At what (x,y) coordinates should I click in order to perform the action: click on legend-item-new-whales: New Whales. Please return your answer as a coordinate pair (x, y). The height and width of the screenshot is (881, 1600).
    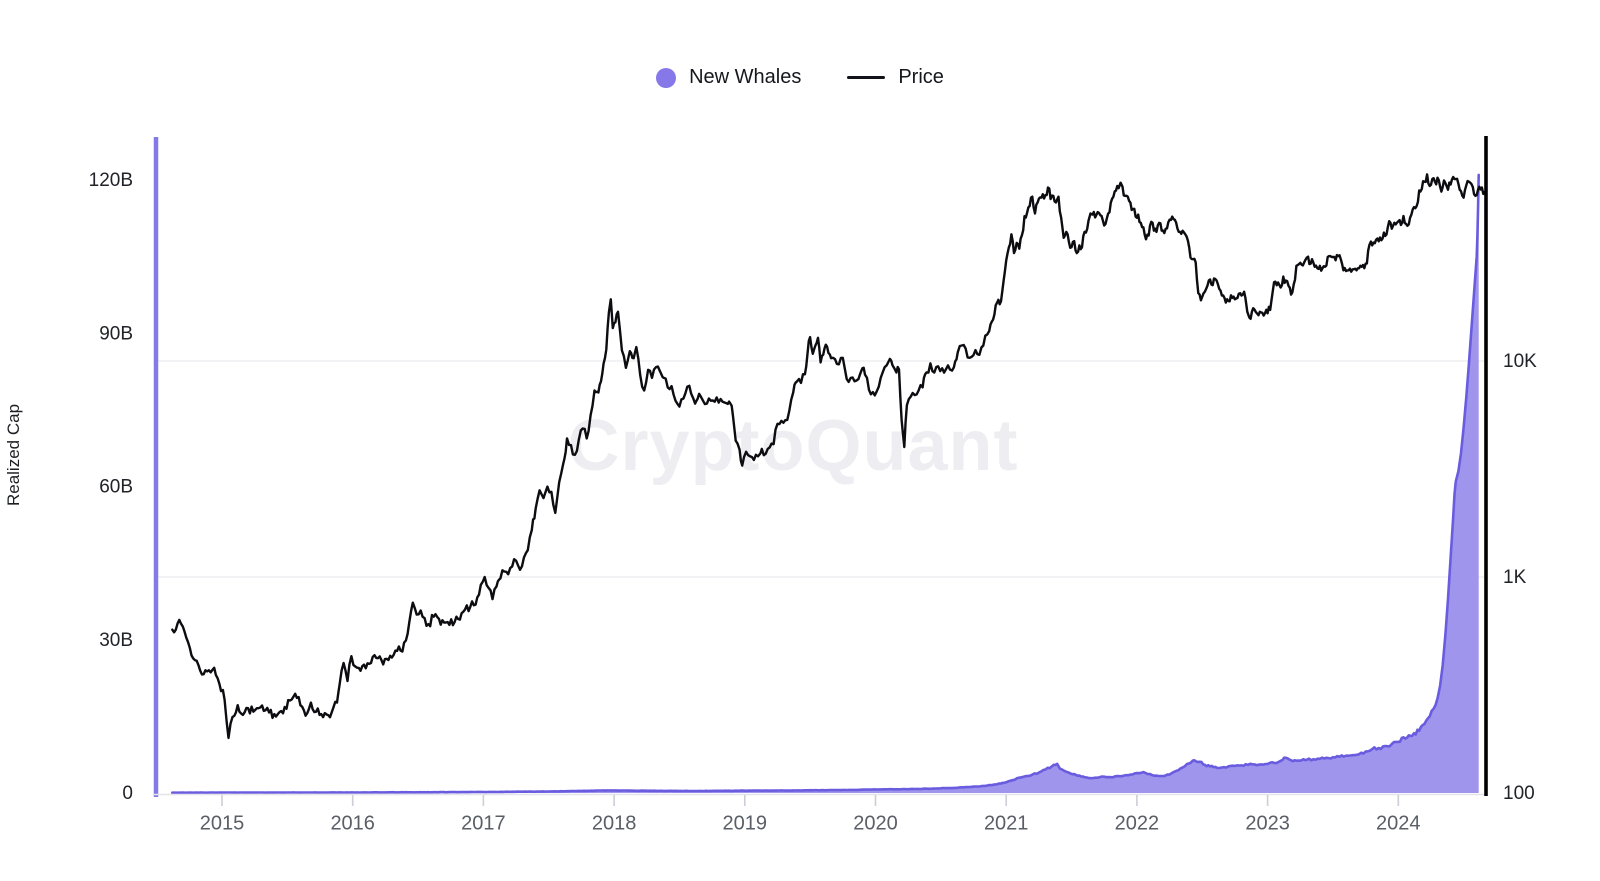
    Looking at the image, I should click on (728, 77).